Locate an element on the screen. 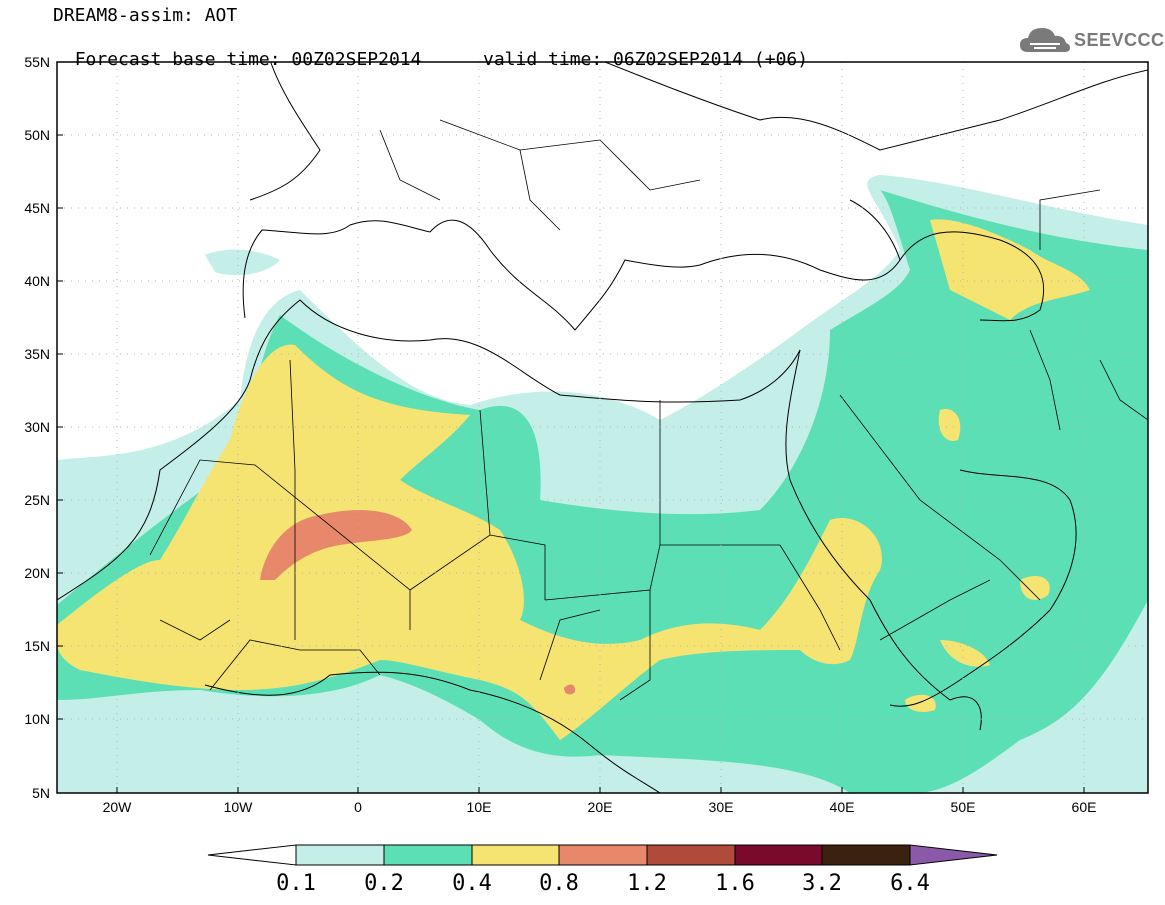 This screenshot has width=1165, height=905. lat-label: 10N is located at coordinates (37, 719).